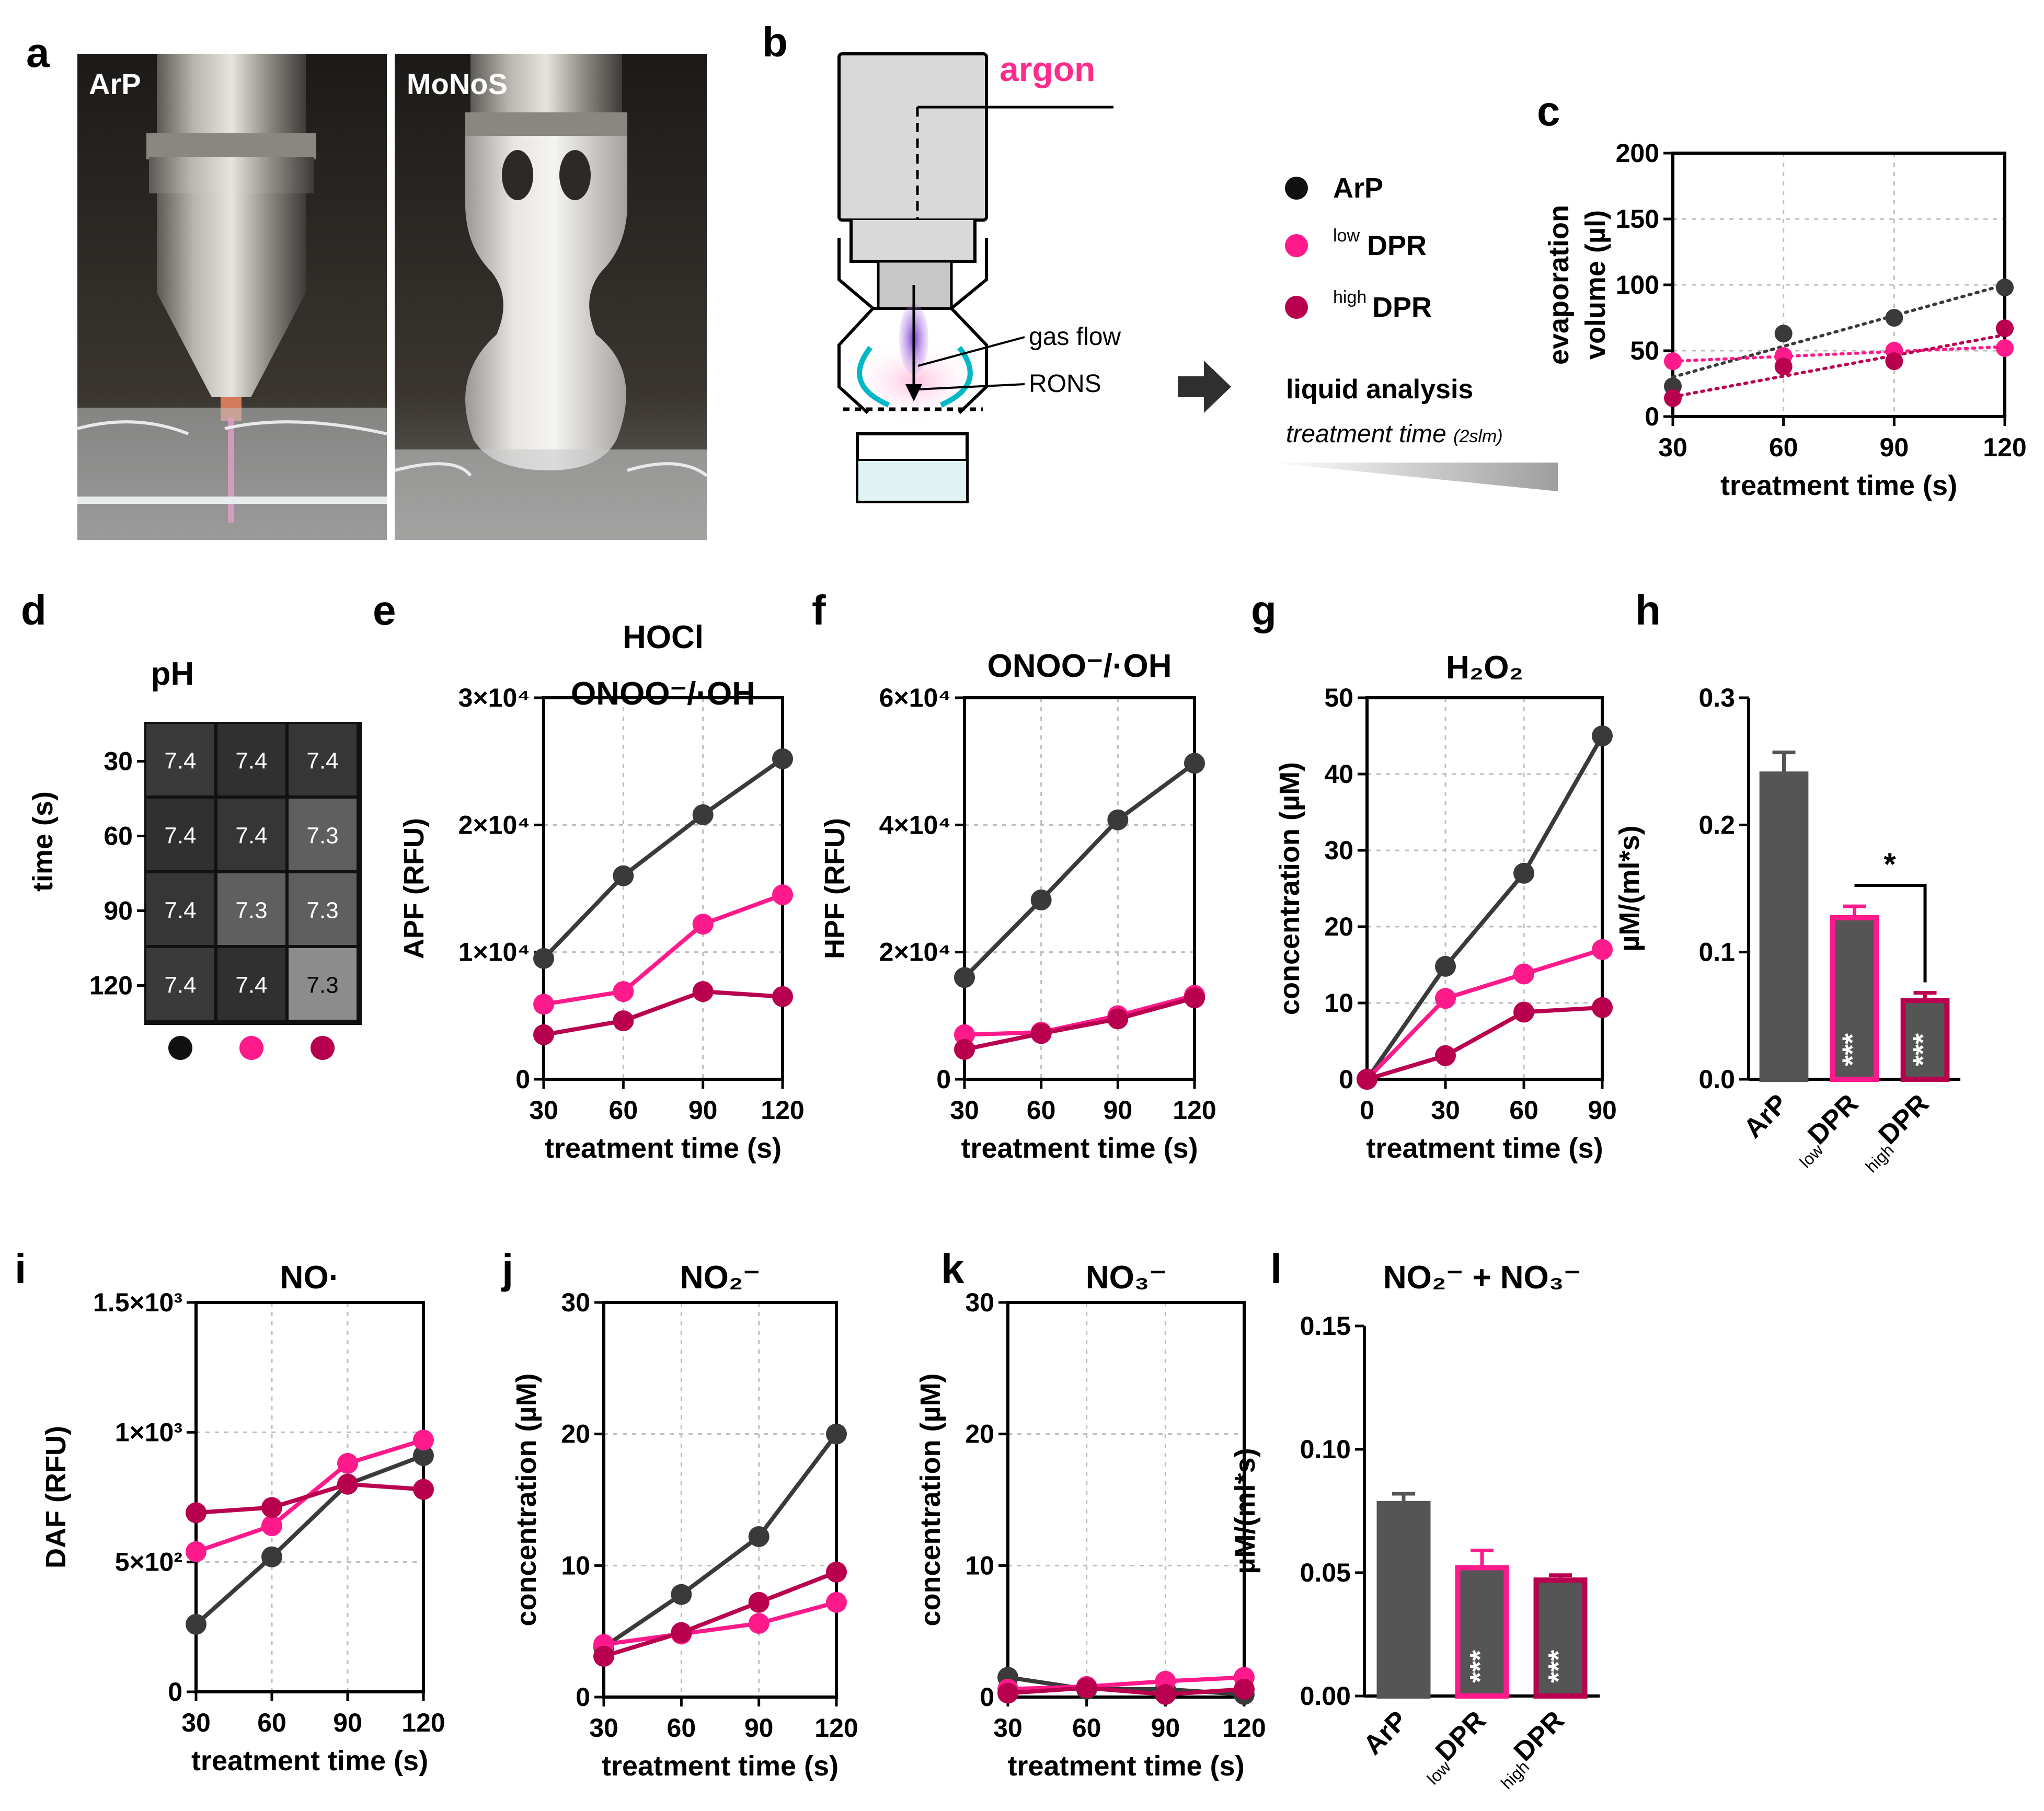 The height and width of the screenshot is (1811, 2044). I want to click on series-line-low, so click(663, 950).